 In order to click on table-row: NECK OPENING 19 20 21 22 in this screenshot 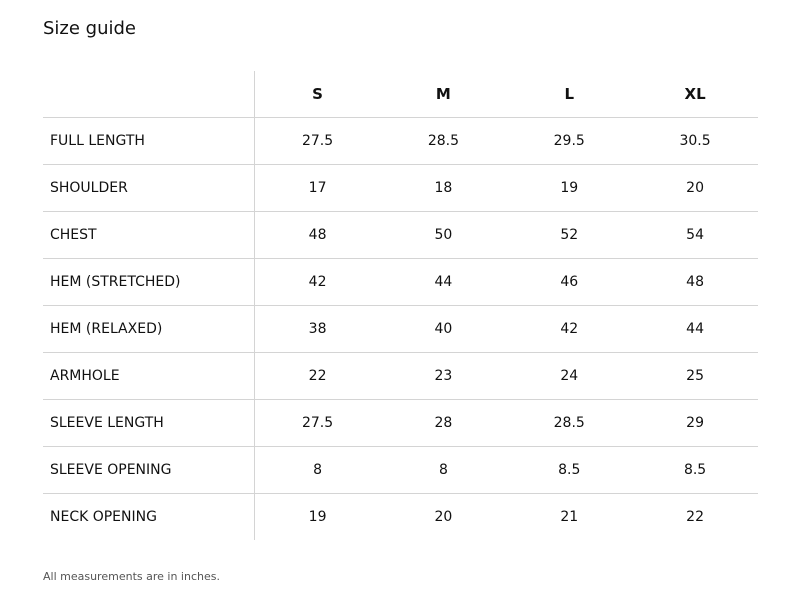, I will do `click(400, 516)`.